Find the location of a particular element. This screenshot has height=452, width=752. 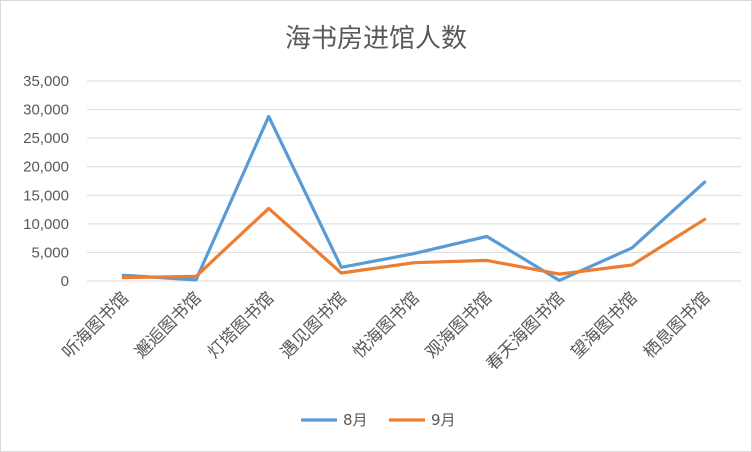

x-category-label: 观海图书馆 is located at coordinates (459, 325).